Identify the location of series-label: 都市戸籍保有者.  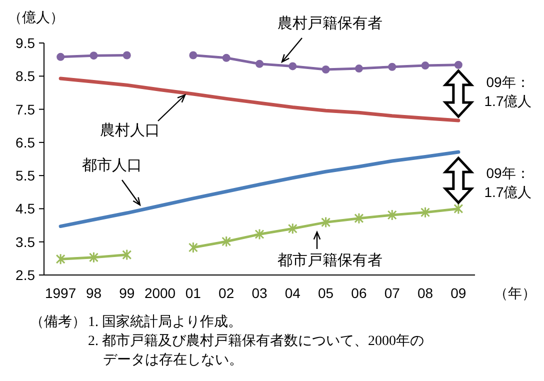
(330, 260).